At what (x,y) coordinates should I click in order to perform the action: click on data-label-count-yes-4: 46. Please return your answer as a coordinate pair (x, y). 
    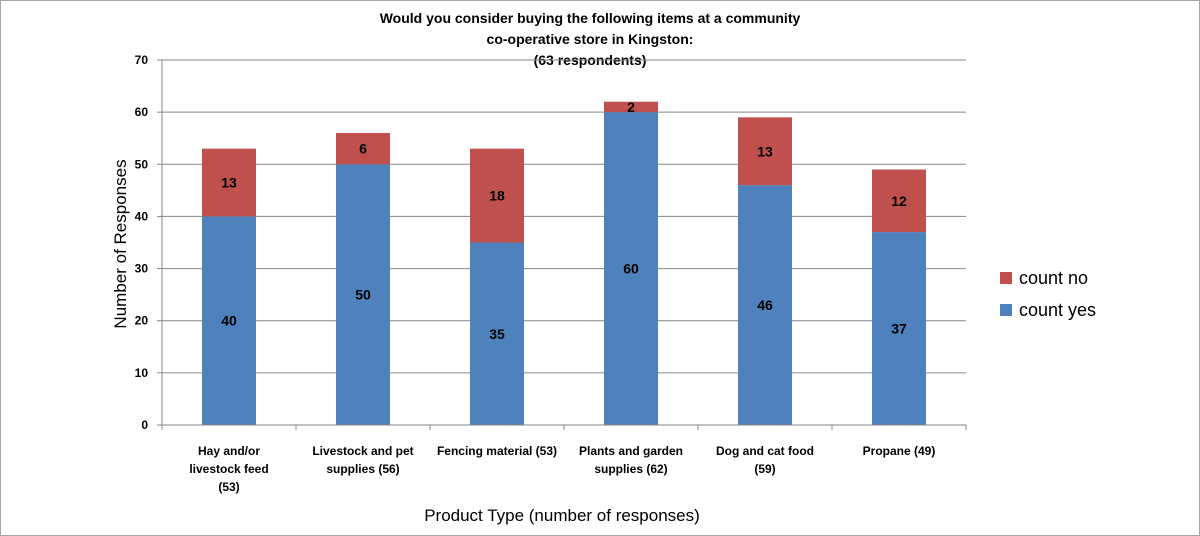
    Looking at the image, I should click on (765, 305).